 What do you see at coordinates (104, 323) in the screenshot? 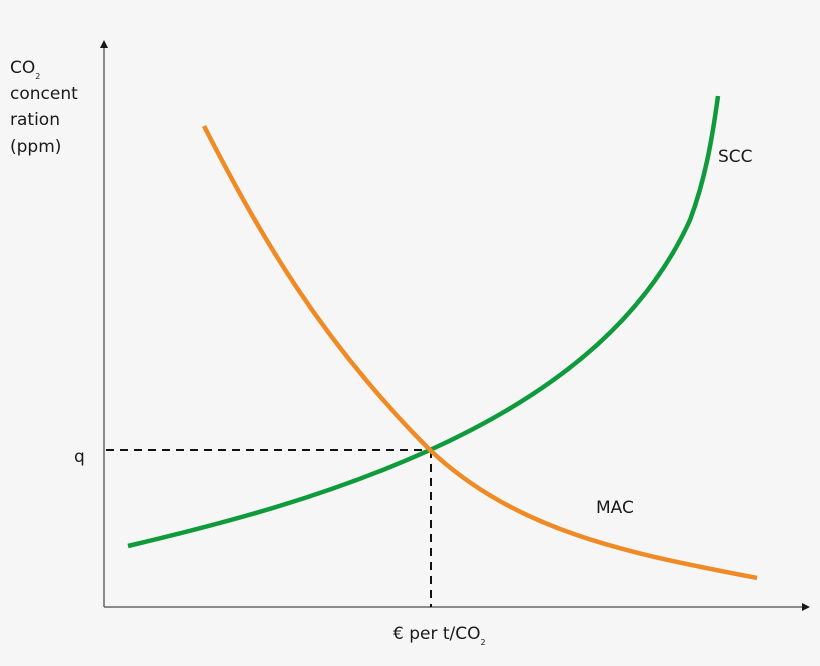
I see `y-axis` at bounding box center [104, 323].